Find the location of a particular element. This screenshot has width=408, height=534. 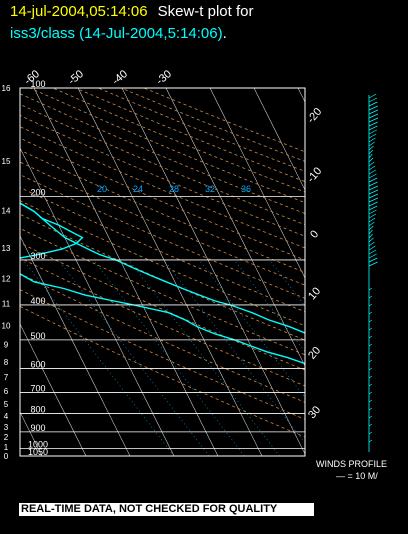

right-temp-label: -10 is located at coordinates (314, 175).